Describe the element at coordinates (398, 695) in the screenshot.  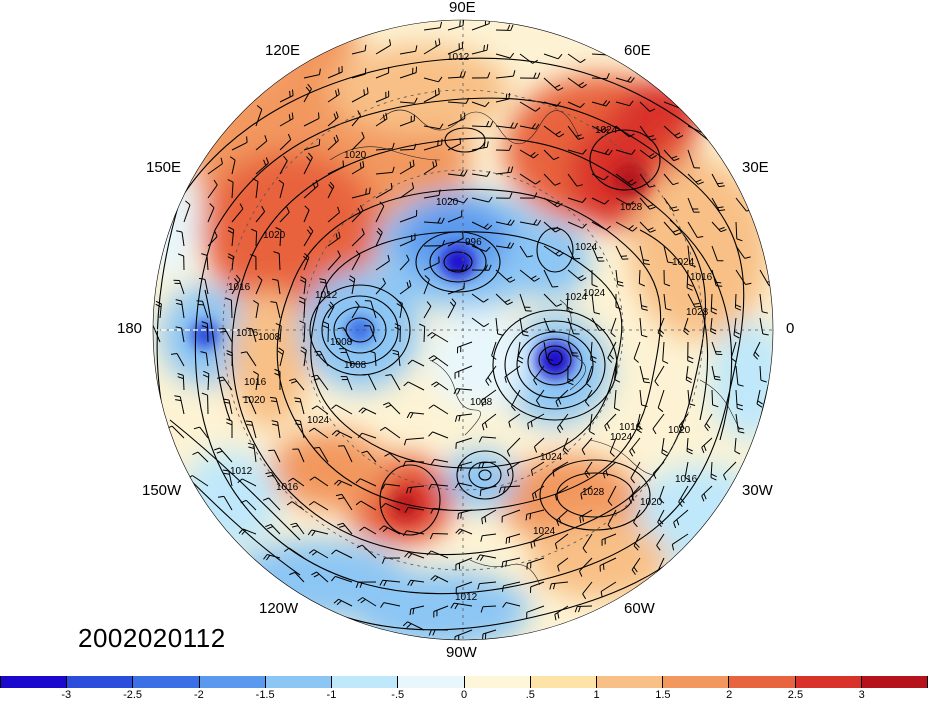
I see `colorbar-tick-label: -.5` at that location.